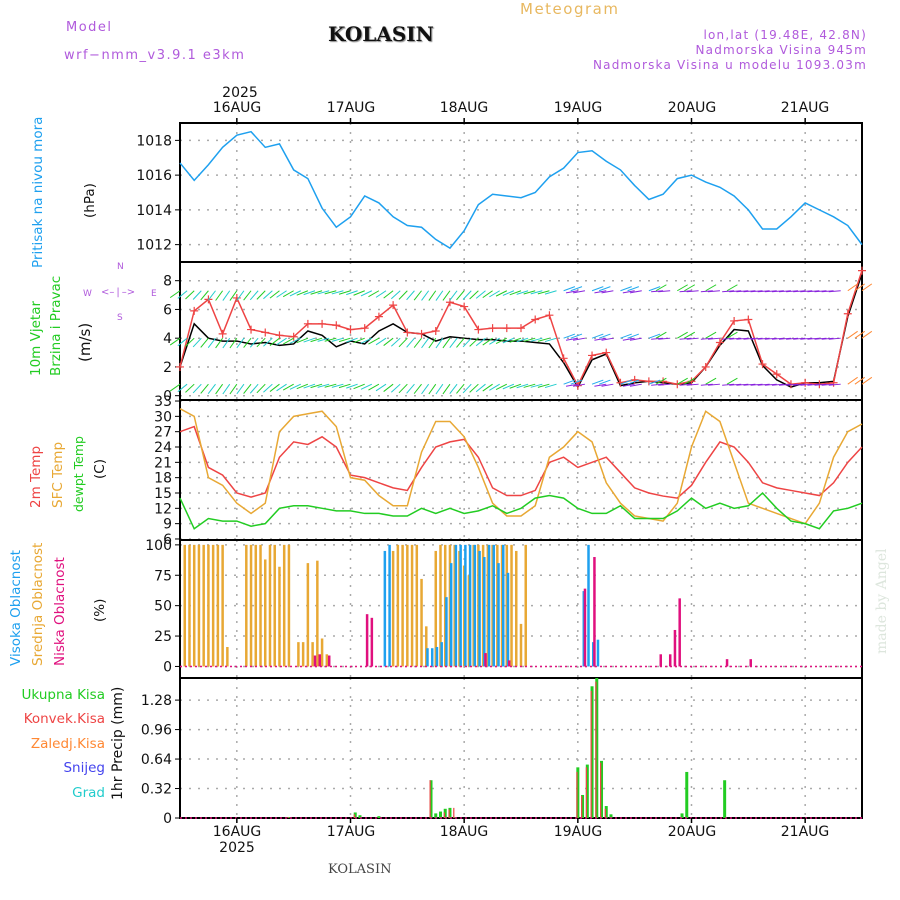 The image size is (900, 900). What do you see at coordinates (464, 108) in the screenshot?
I see `day-label-top: 18AUG` at bounding box center [464, 108].